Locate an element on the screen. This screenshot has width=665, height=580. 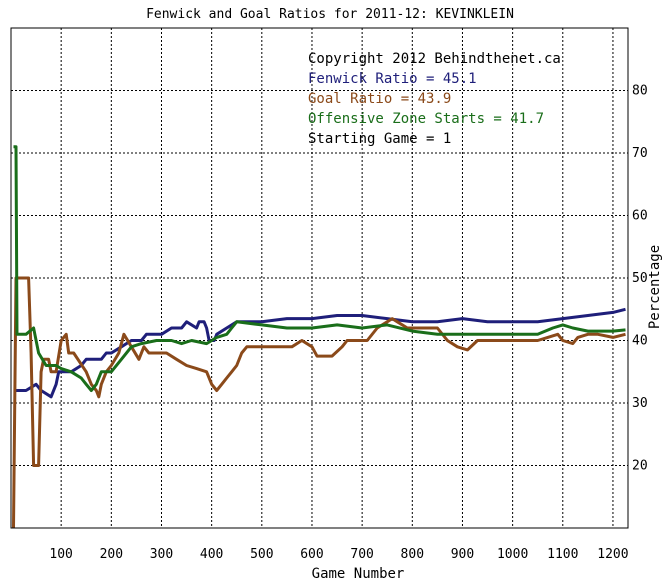
y-tick-label: 60 is located at coordinates (640, 216).